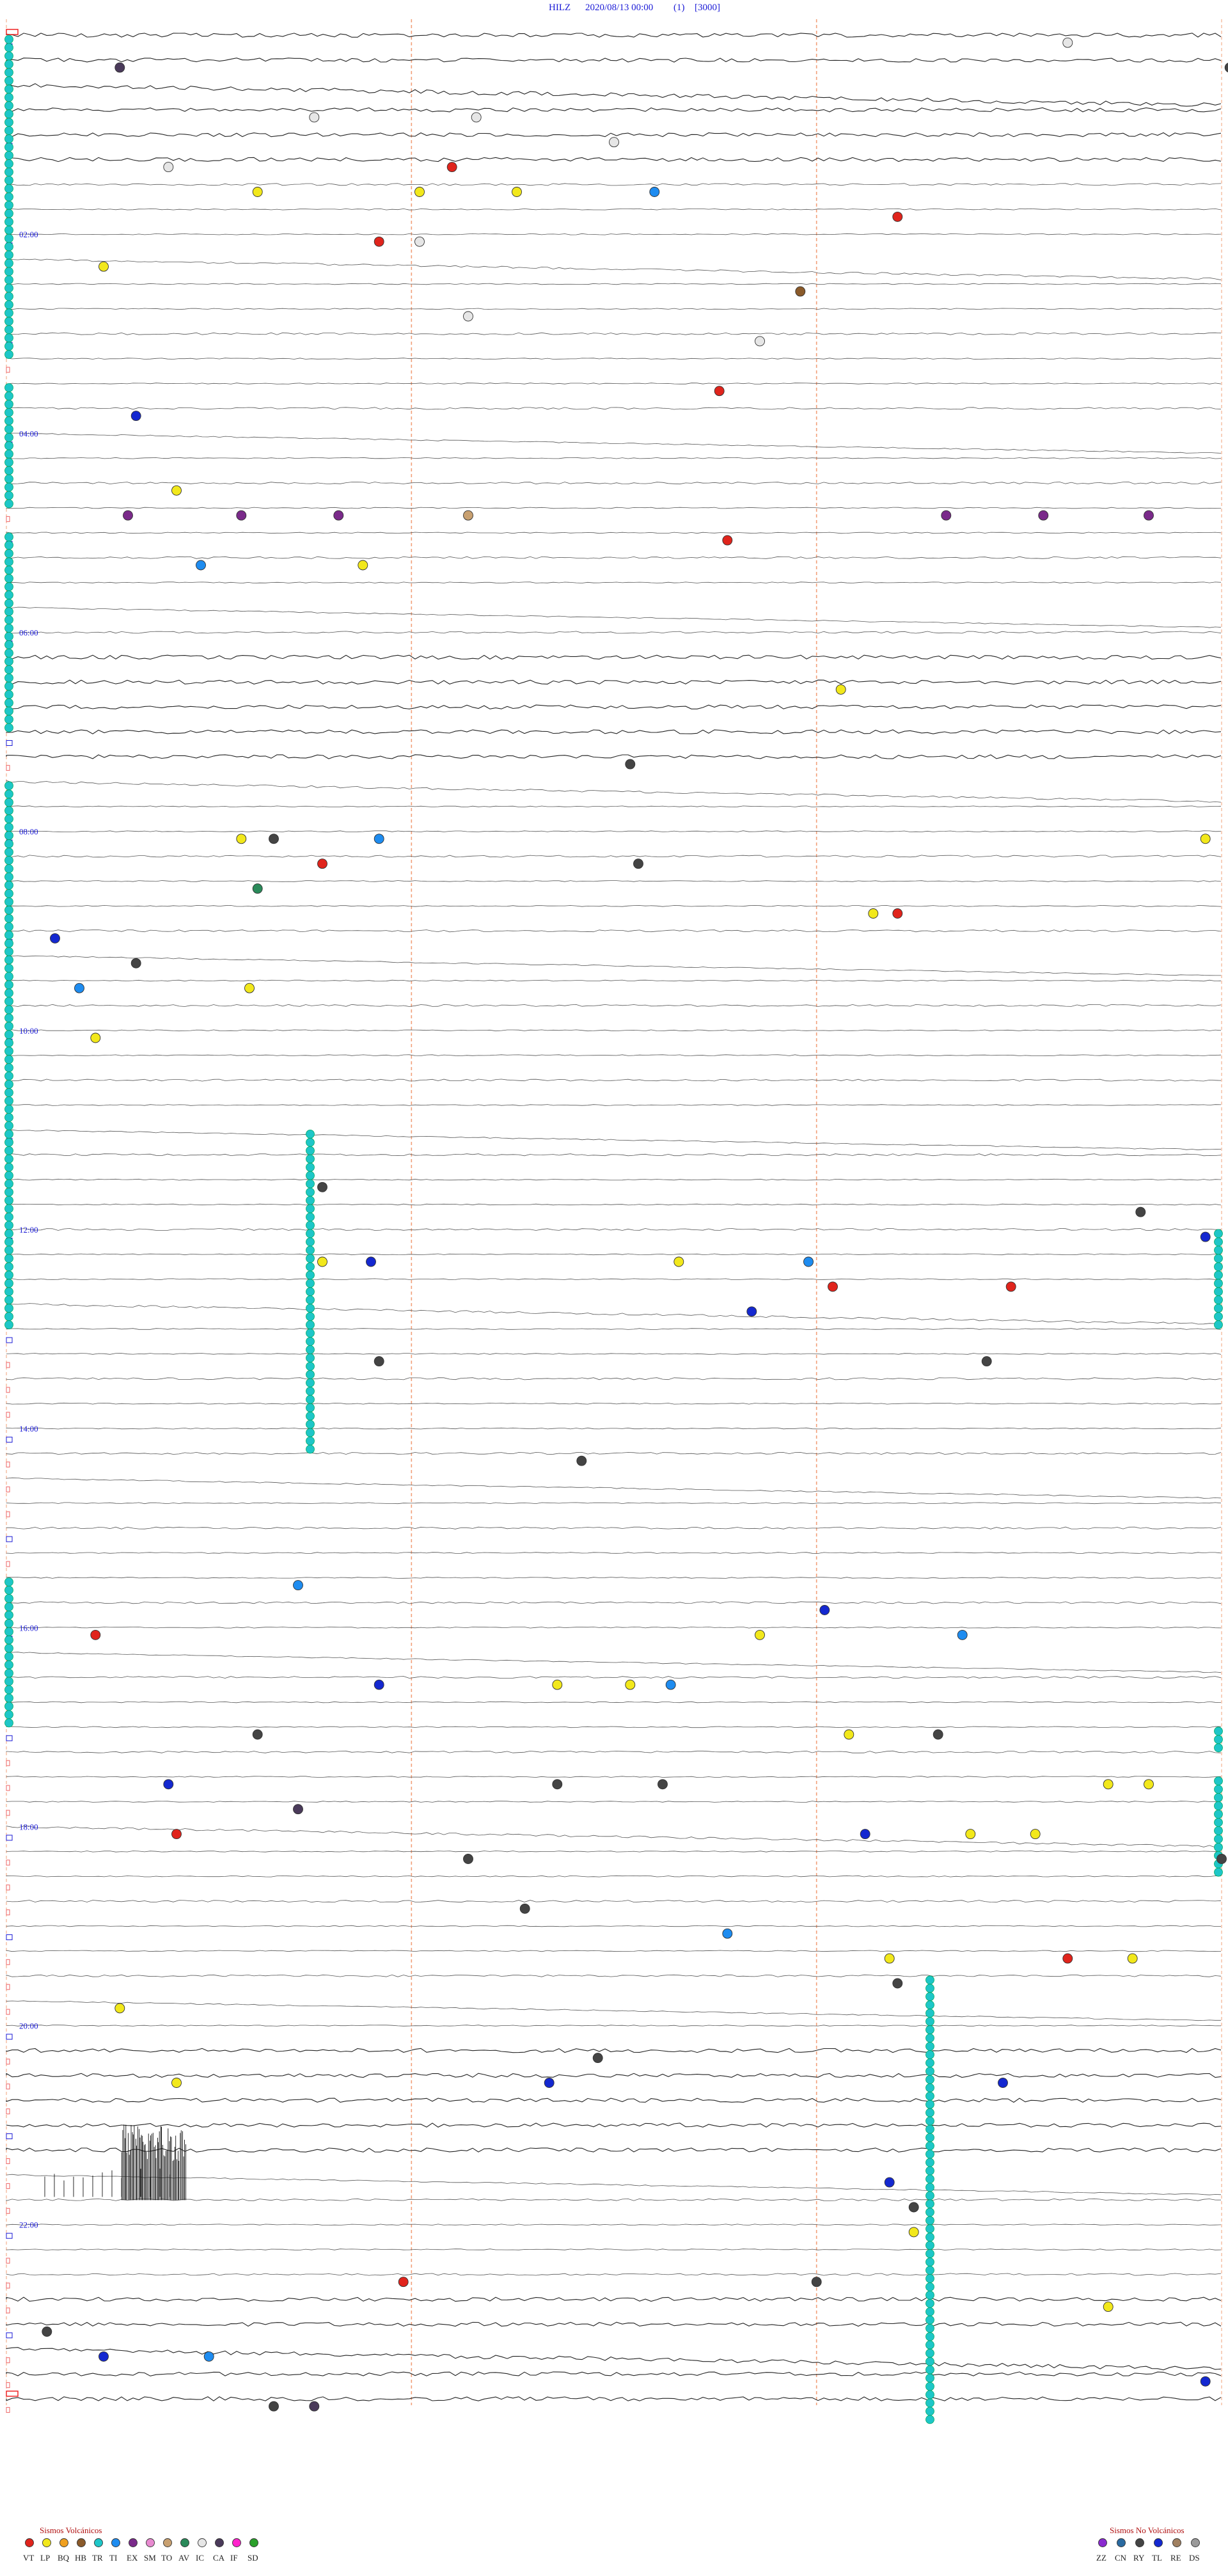 Image resolution: width=1228 pixels, height=2576 pixels. I want to click on legend-code: VT, so click(28, 2558).